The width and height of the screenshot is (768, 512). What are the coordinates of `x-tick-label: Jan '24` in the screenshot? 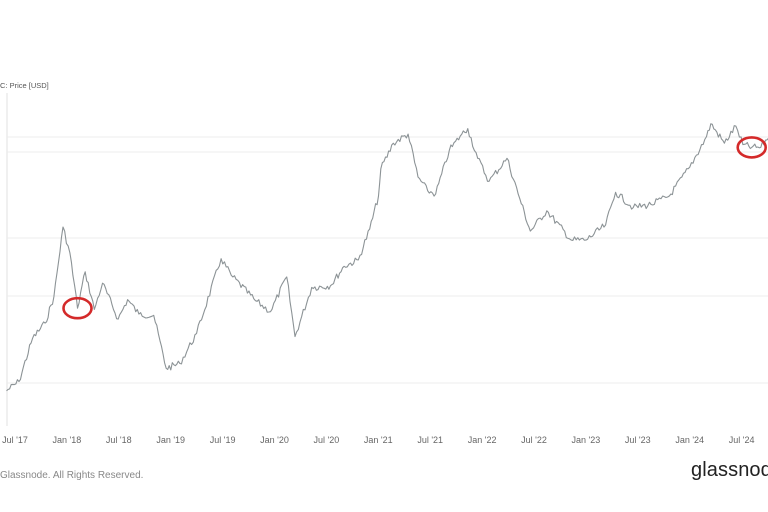 It's located at (689, 440).